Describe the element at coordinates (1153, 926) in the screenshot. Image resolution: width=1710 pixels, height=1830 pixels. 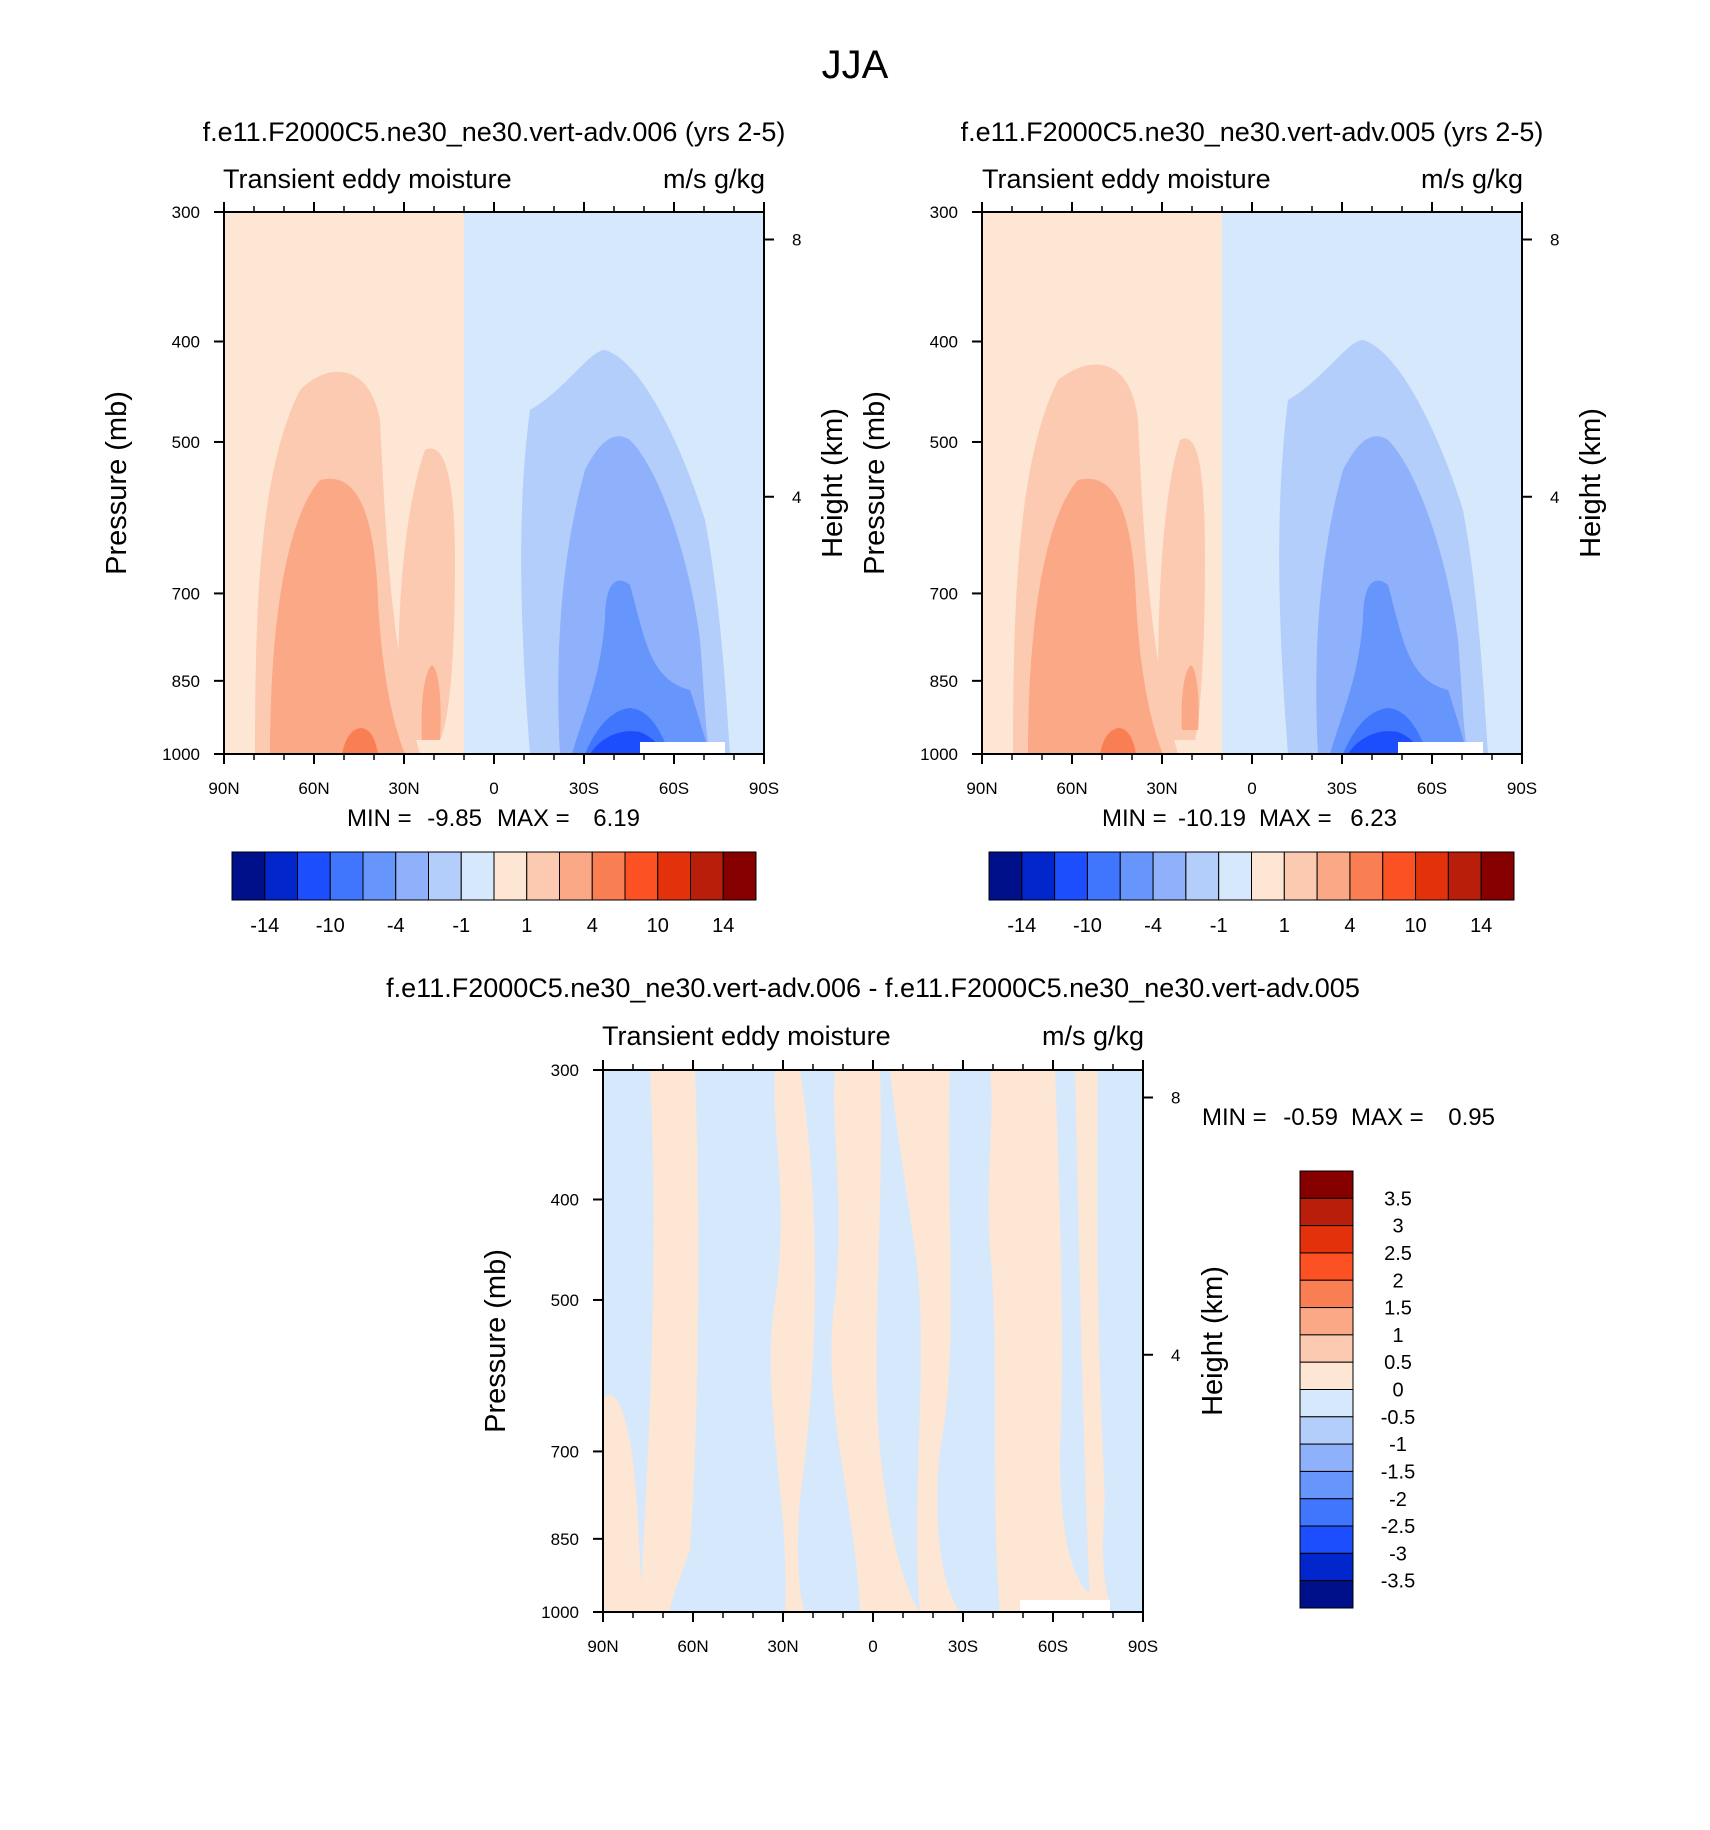
I see `panel-005-colorbar-label: -4` at that location.